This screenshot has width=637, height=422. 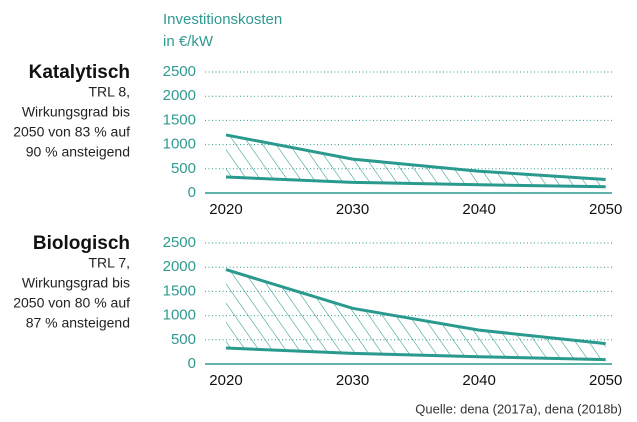 What do you see at coordinates (110, 92) in the screenshot?
I see `panel-description: TRL 8,` at bounding box center [110, 92].